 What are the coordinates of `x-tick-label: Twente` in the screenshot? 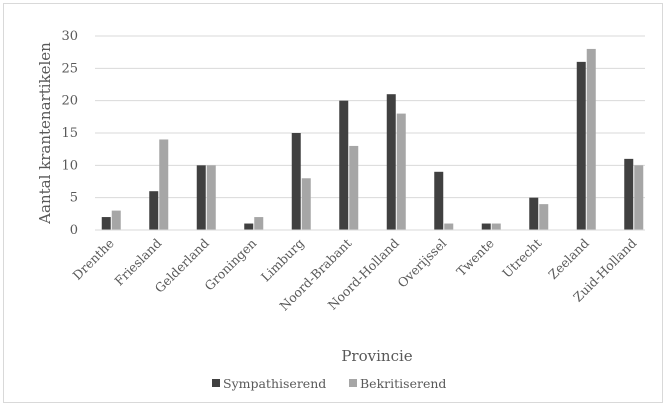 It's located at (474, 257).